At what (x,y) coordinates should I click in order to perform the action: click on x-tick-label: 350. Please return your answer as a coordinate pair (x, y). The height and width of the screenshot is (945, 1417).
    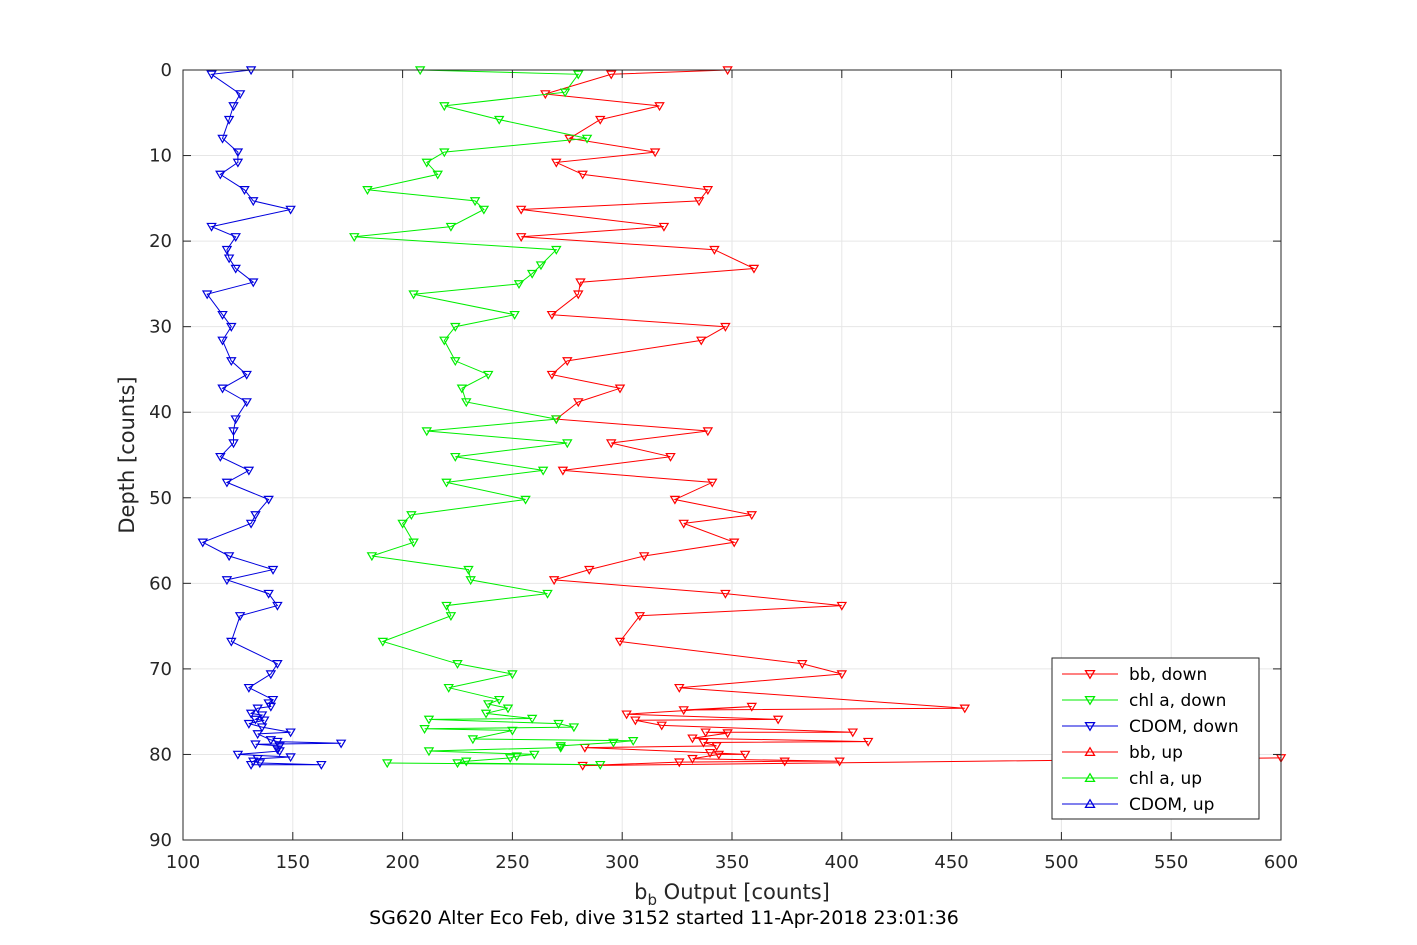
    Looking at the image, I should click on (732, 862).